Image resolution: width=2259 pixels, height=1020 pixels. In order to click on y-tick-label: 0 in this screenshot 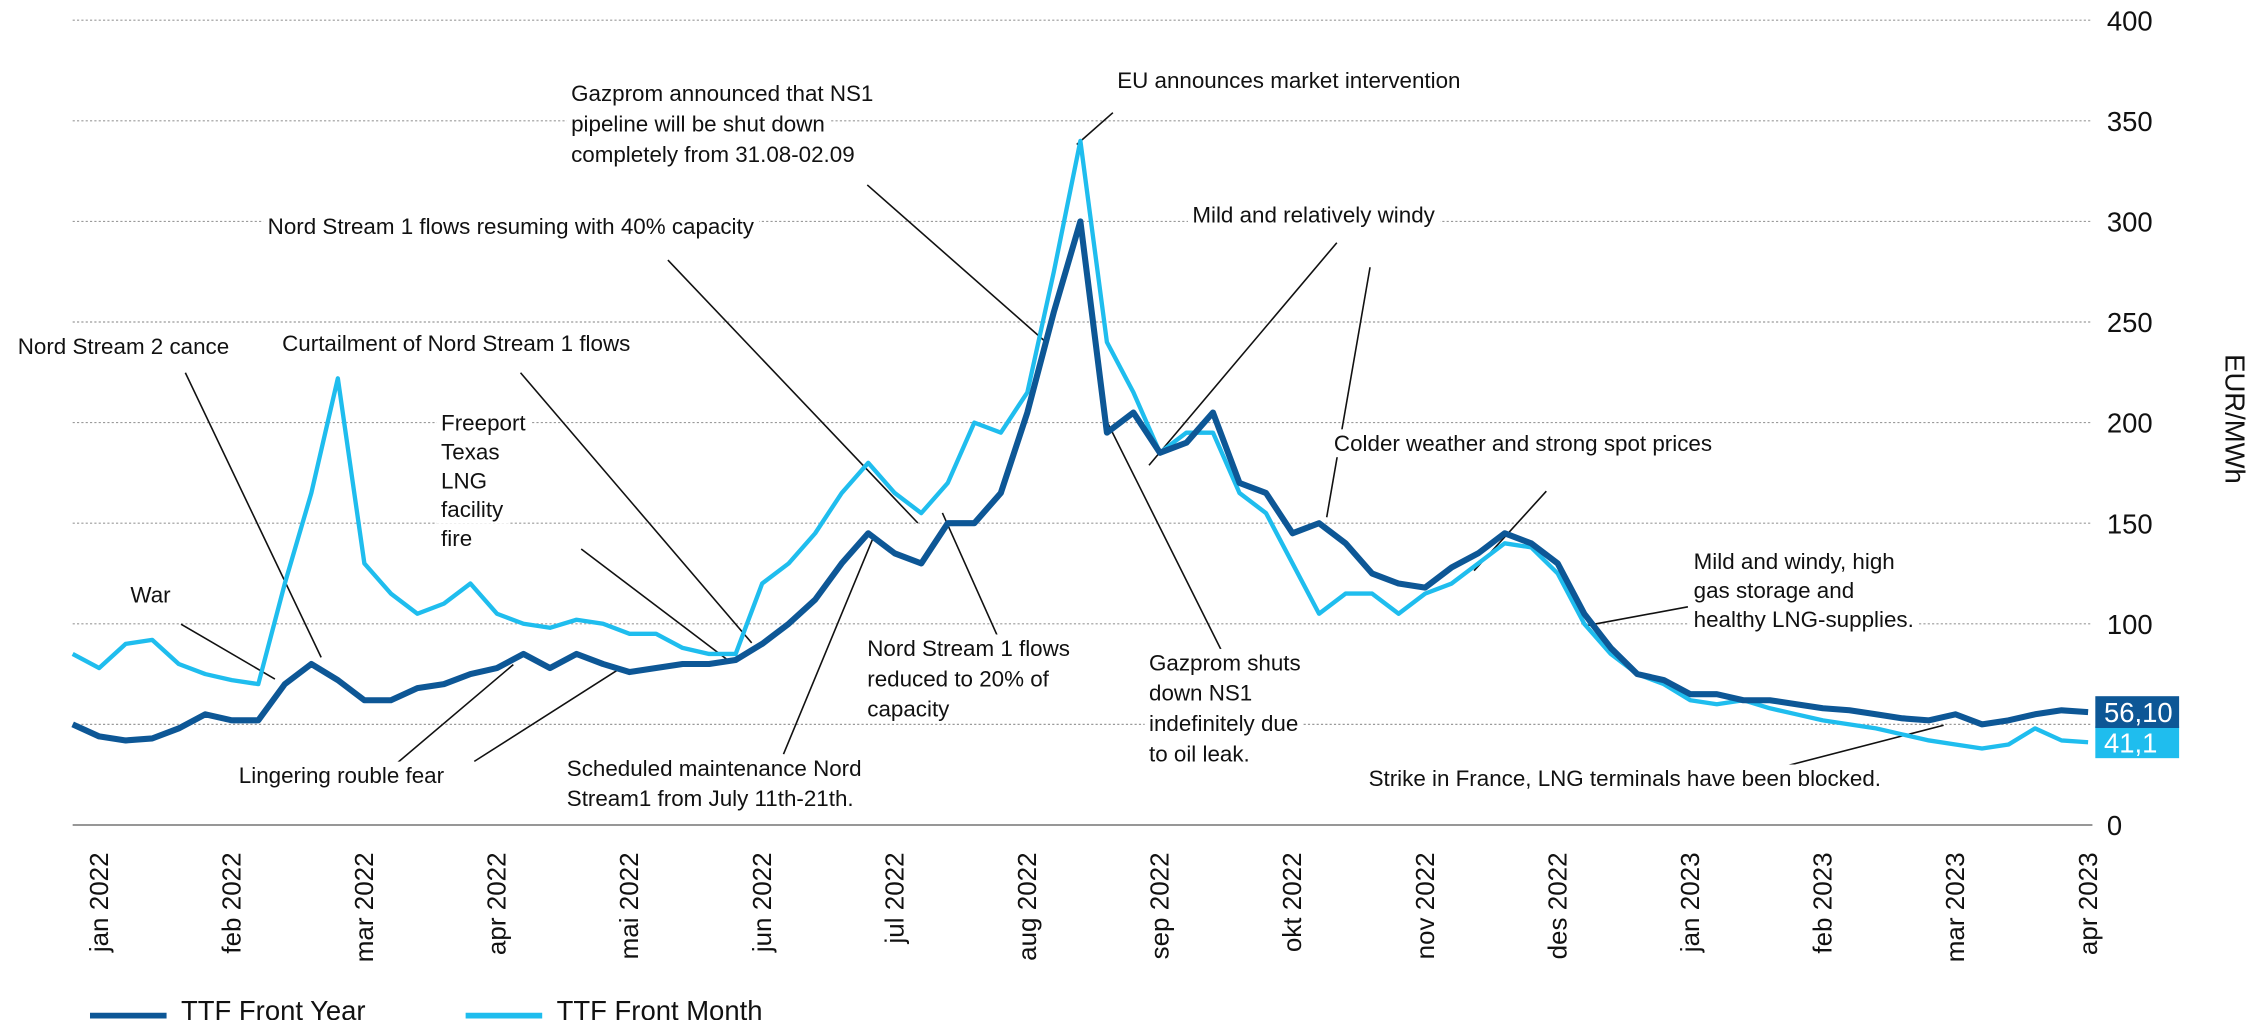, I will do `click(2114, 825)`.